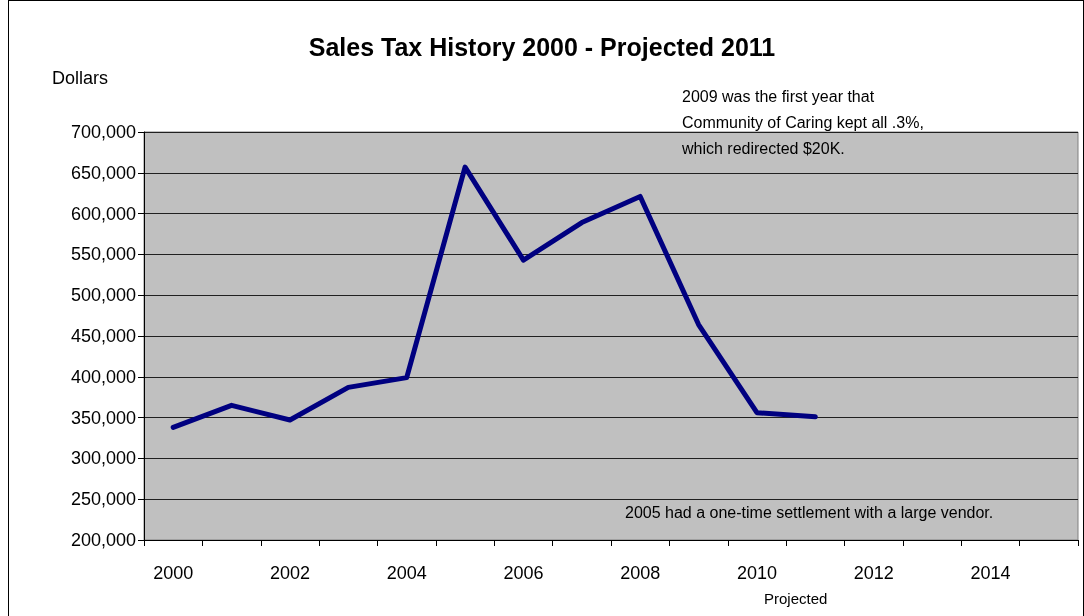  Describe the element at coordinates (289, 573) in the screenshot. I see `x-tick-label: 2002` at that location.